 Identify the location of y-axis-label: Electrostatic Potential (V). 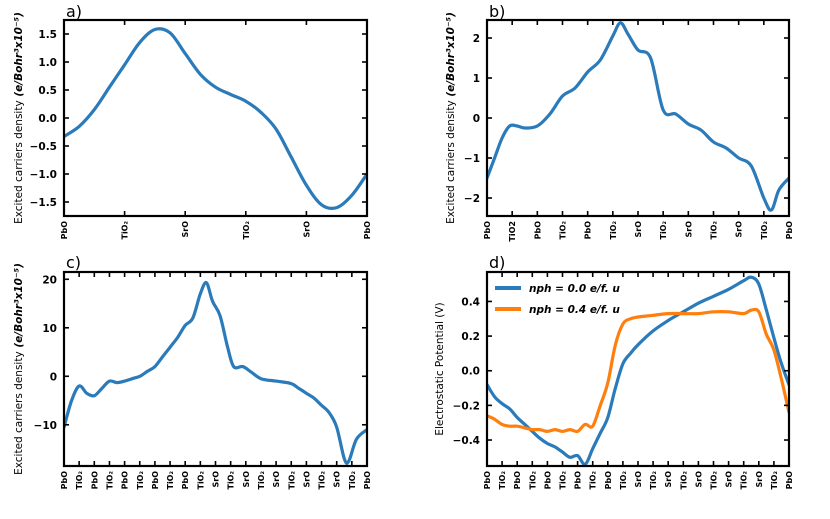
(440, 368).